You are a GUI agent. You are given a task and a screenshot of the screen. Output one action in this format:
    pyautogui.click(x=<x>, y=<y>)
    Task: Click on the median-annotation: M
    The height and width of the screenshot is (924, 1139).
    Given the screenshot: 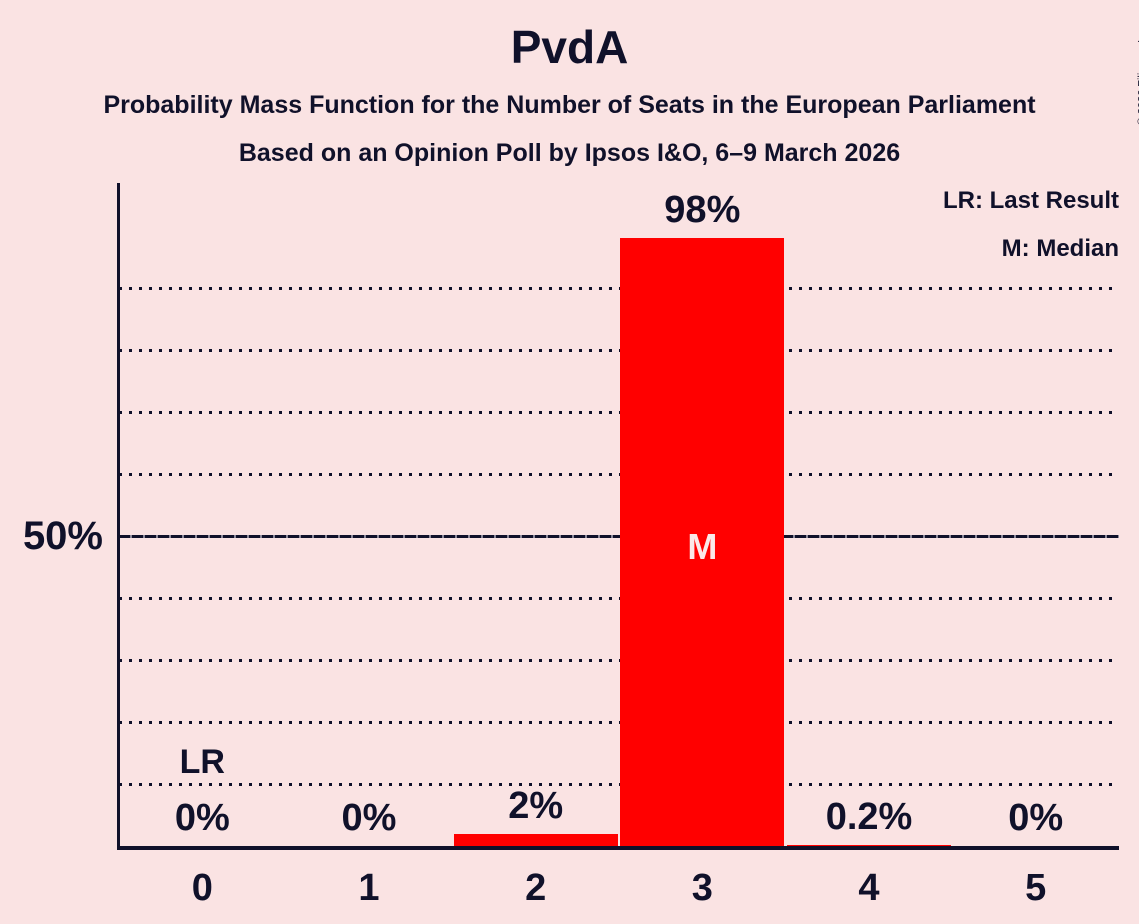 What is the action you would take?
    pyautogui.click(x=702, y=546)
    